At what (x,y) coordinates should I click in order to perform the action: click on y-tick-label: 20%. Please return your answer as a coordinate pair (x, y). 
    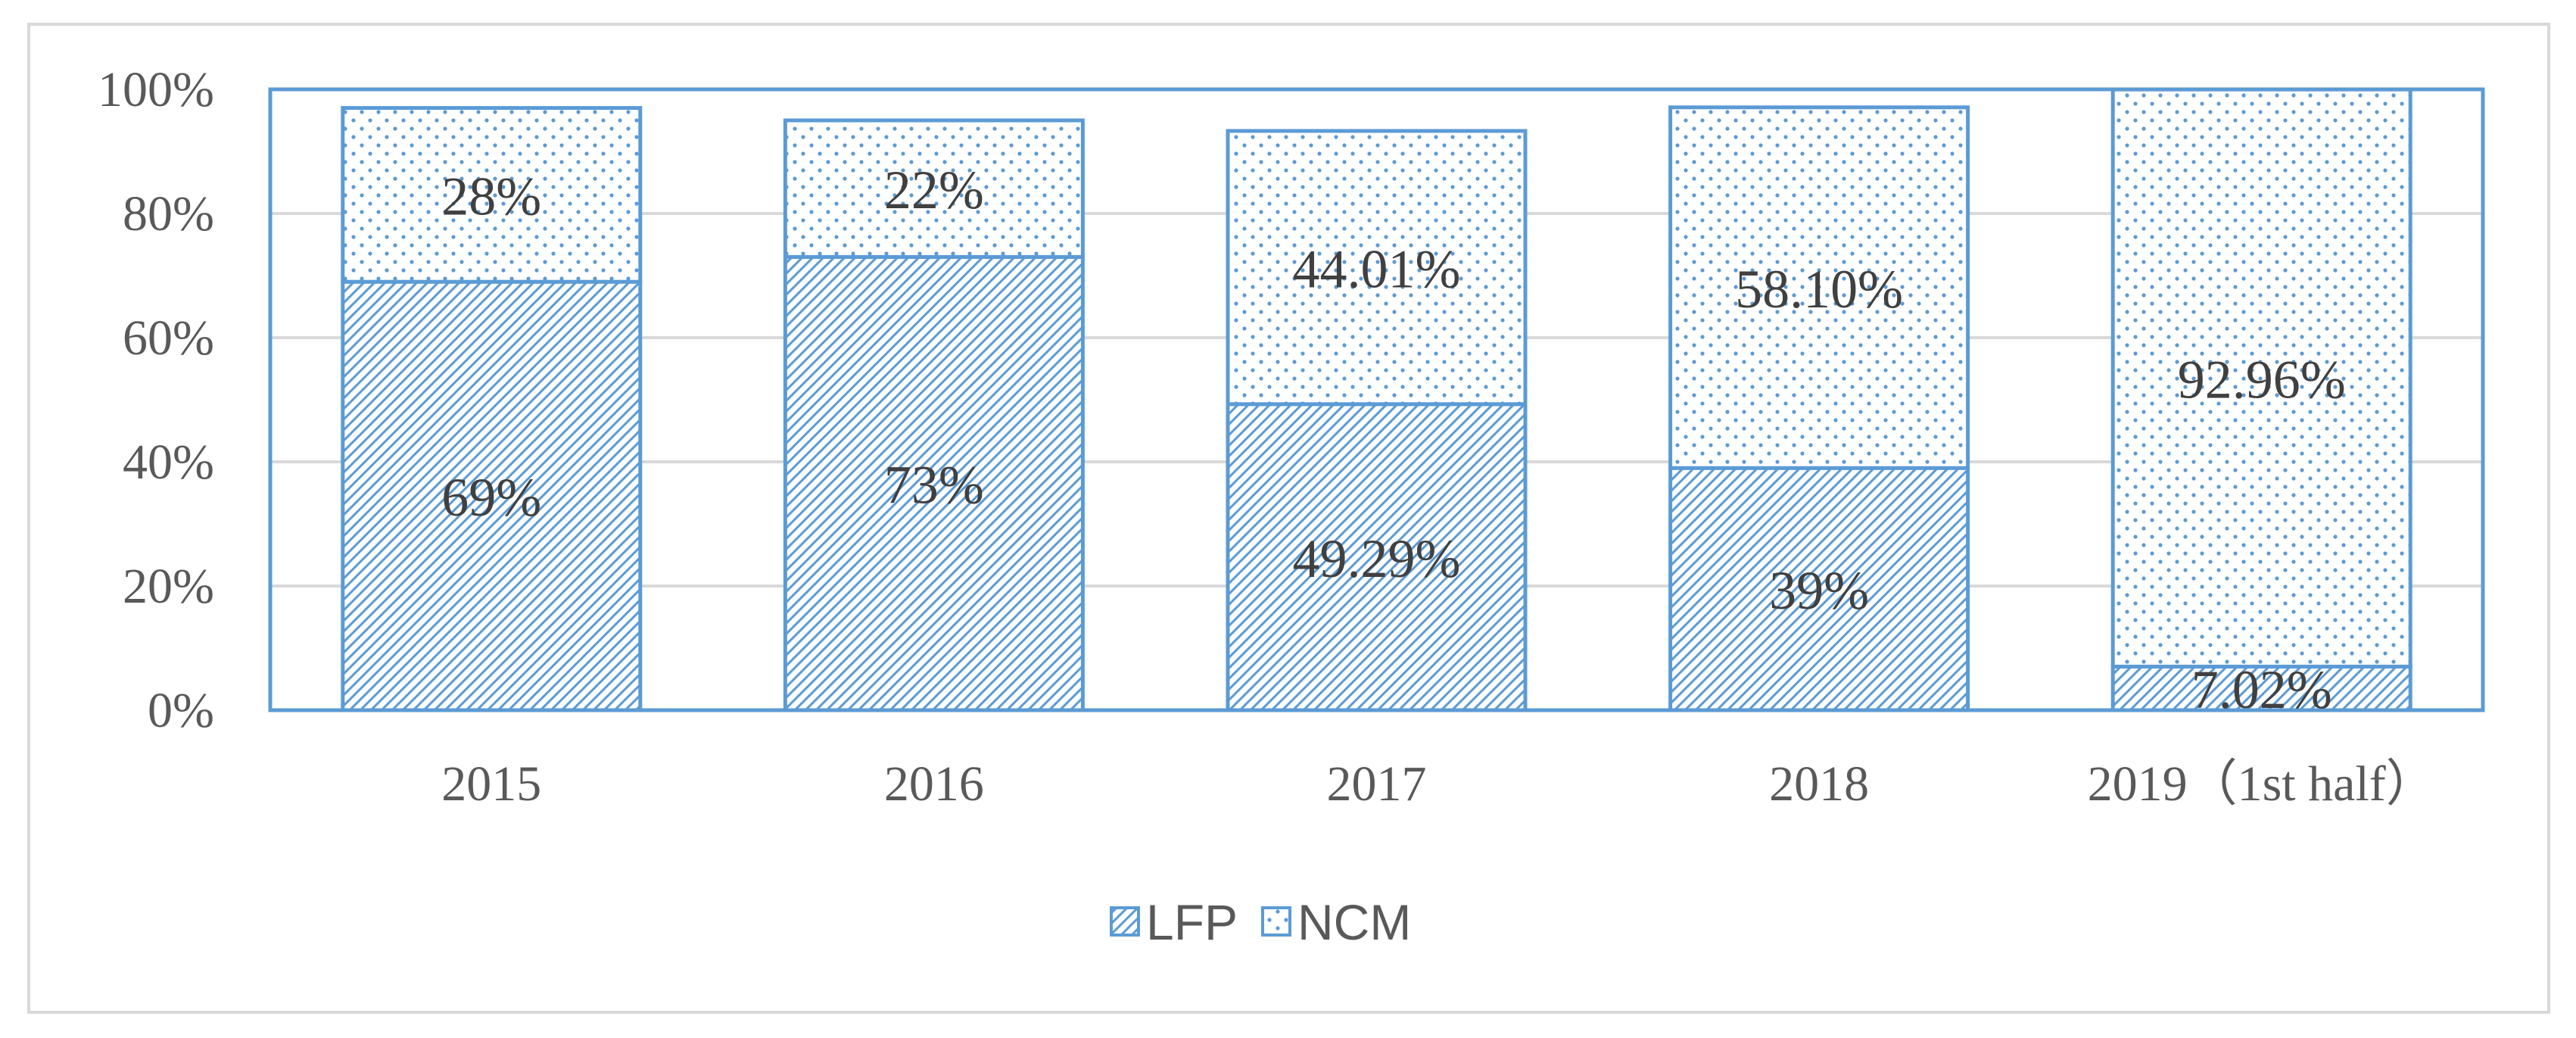
    Looking at the image, I should click on (168, 586).